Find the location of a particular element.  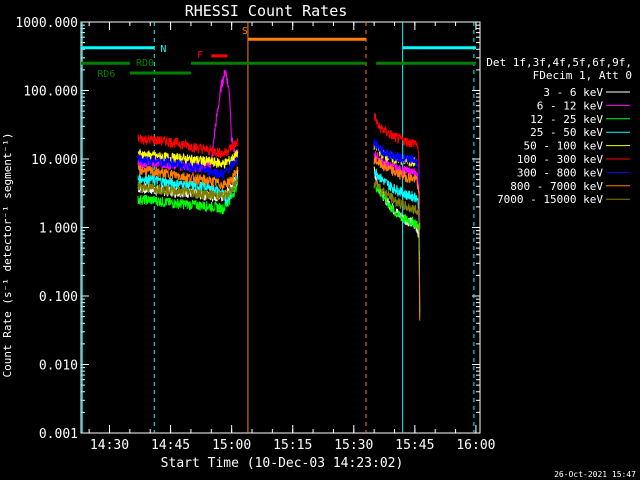

y-tick-label: 0.100 is located at coordinates (58, 297).